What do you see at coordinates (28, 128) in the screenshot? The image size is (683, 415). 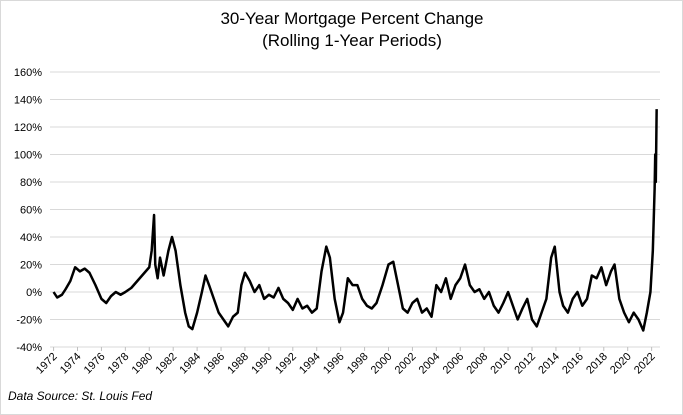 I see `y-tick-label: 120%` at bounding box center [28, 128].